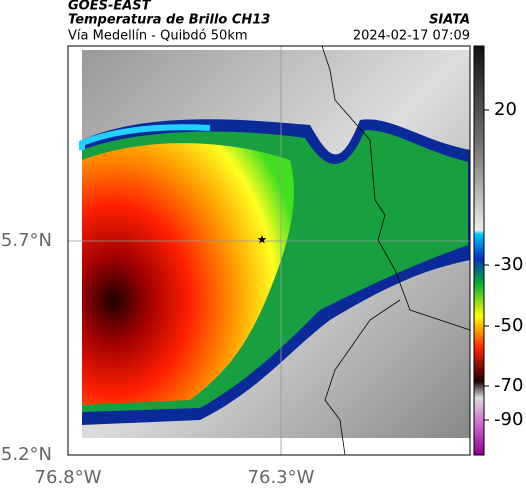  Describe the element at coordinates (26, 454) in the screenshot. I see `lat-tick-label: 5.2°N` at that location.